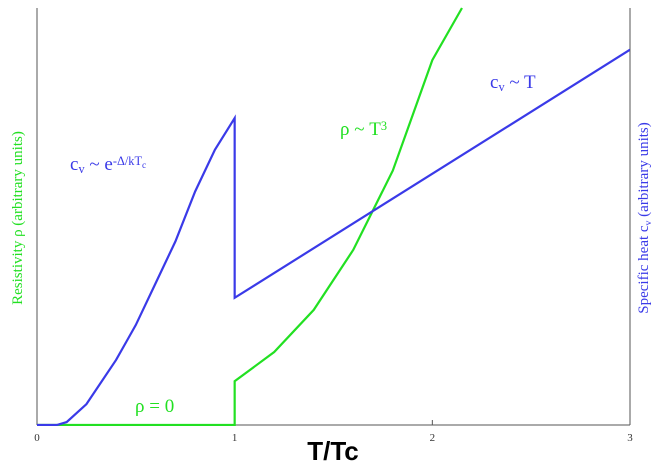 The image size is (656, 468). I want to click on y2-axis-label: Specific heat cv (arbitrary units), so click(645, 217).